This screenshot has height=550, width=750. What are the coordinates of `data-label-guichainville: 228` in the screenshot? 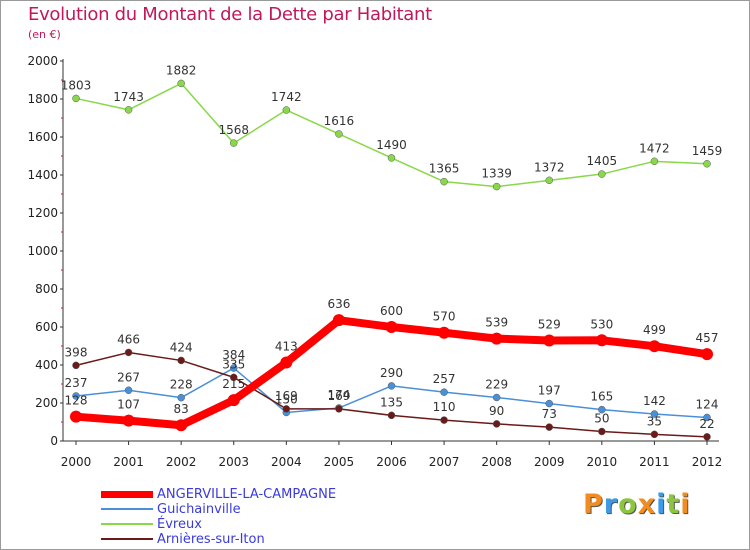 It's located at (181, 385).